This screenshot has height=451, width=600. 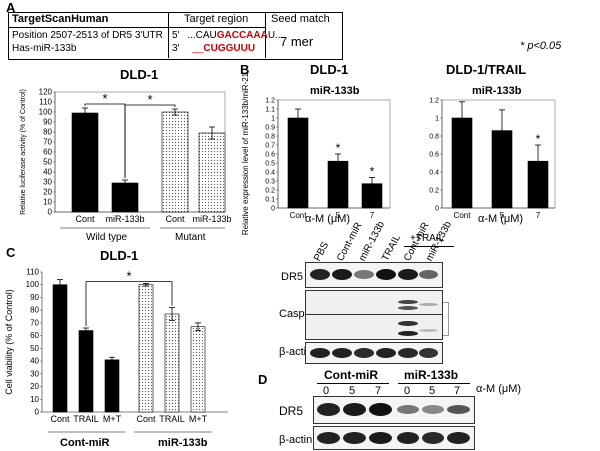 What do you see at coordinates (541, 46) in the screenshot?
I see `p-value-note: * p<0.05` at bounding box center [541, 46].